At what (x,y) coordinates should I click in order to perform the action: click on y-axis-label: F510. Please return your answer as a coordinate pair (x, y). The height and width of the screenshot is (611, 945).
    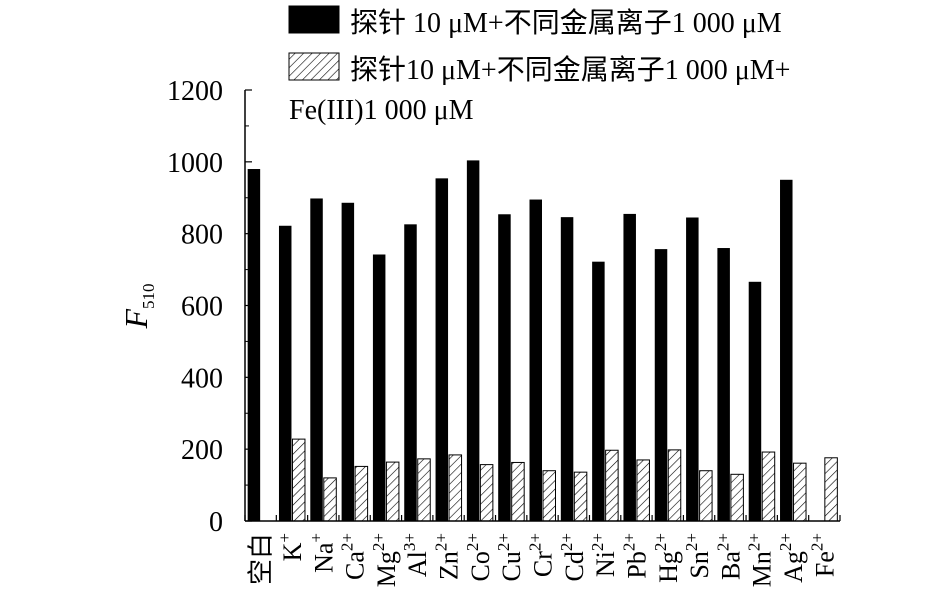
    Looking at the image, I should click on (138, 306).